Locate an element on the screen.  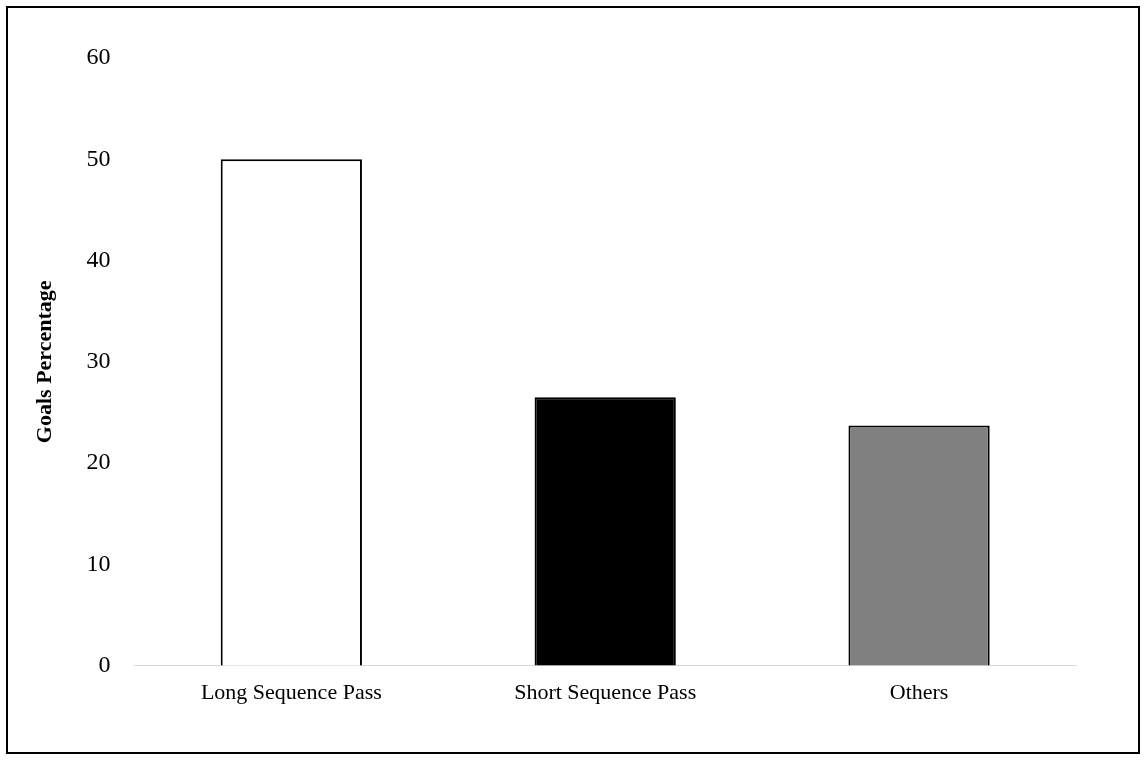
y-tick-label: 30 is located at coordinates (98, 360).